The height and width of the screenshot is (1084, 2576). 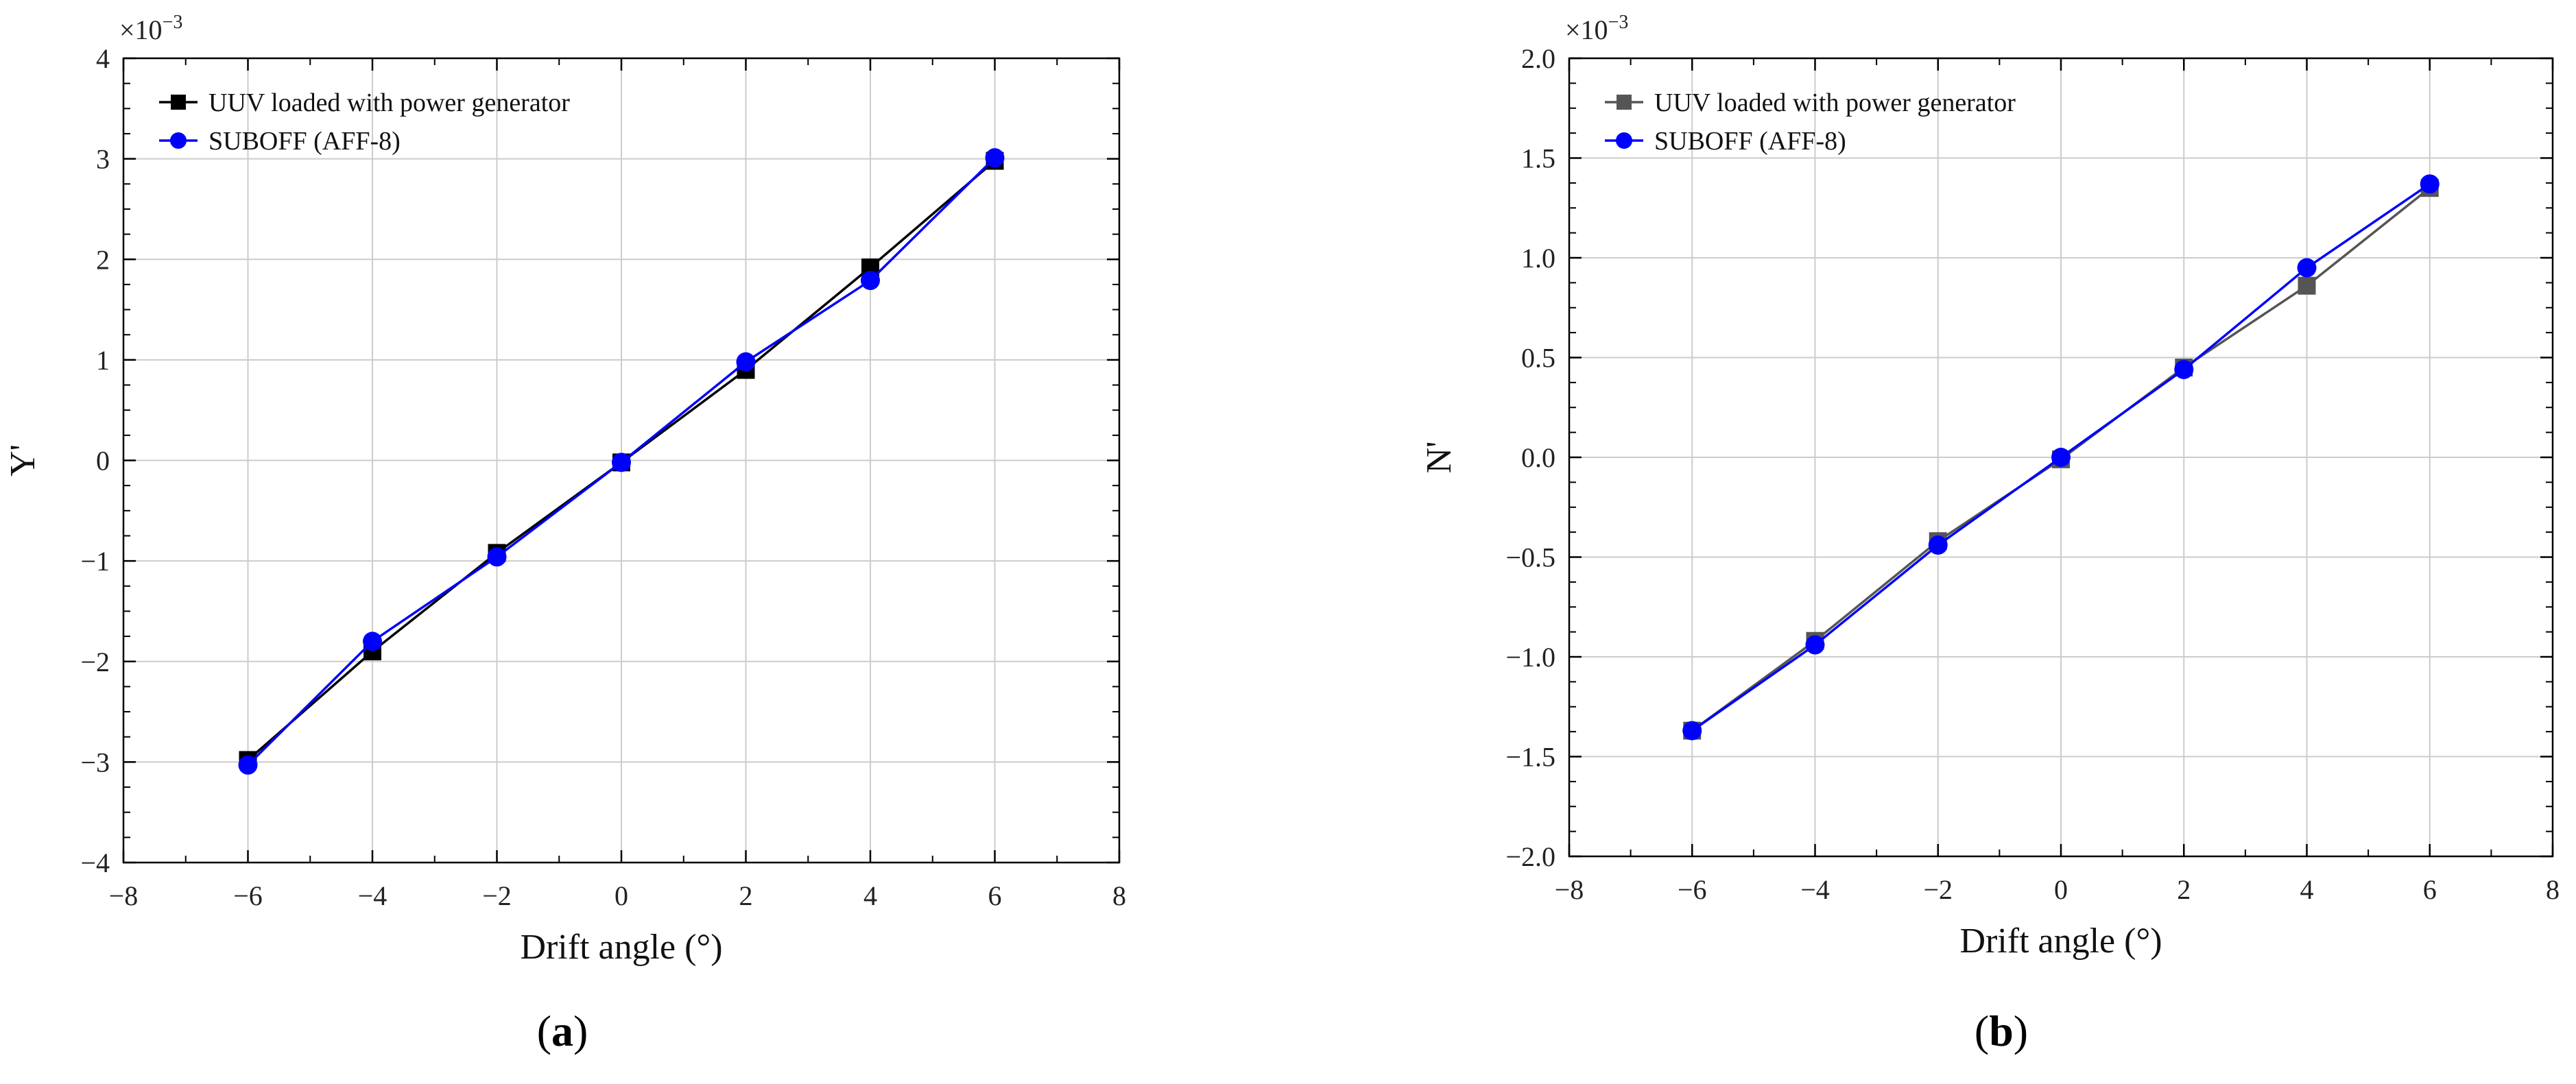 What do you see at coordinates (103, 360) in the screenshot?
I see `y-tick-label: 1` at bounding box center [103, 360].